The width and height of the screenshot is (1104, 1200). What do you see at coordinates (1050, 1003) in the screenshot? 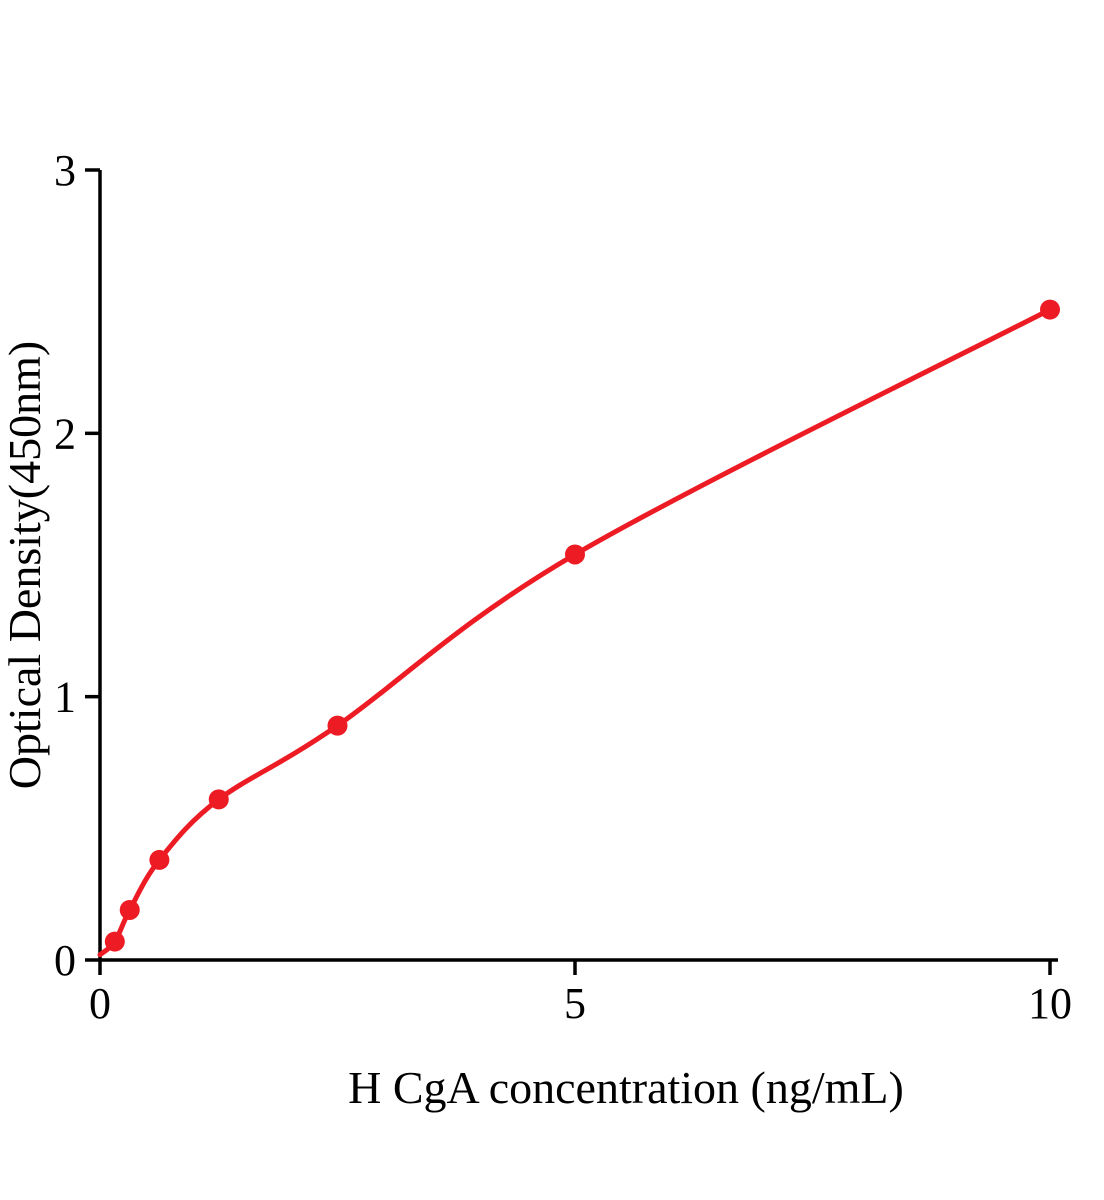
I see `x-tick-label: 10` at bounding box center [1050, 1003].